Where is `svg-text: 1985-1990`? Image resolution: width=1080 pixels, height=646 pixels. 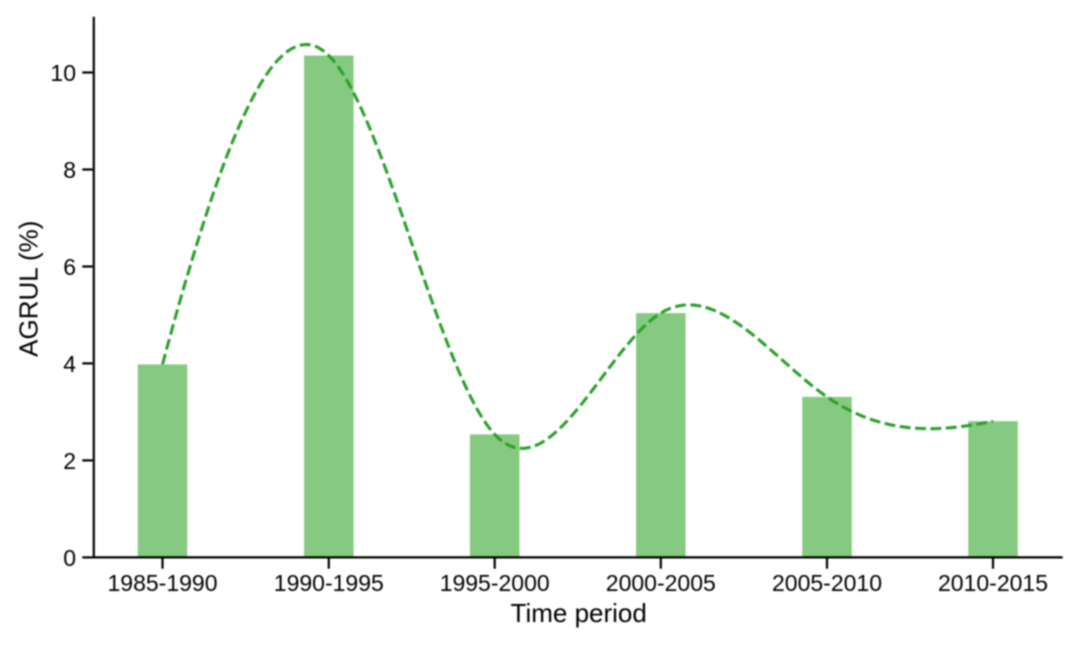 svg-text: 1985-1990 is located at coordinates (163, 583).